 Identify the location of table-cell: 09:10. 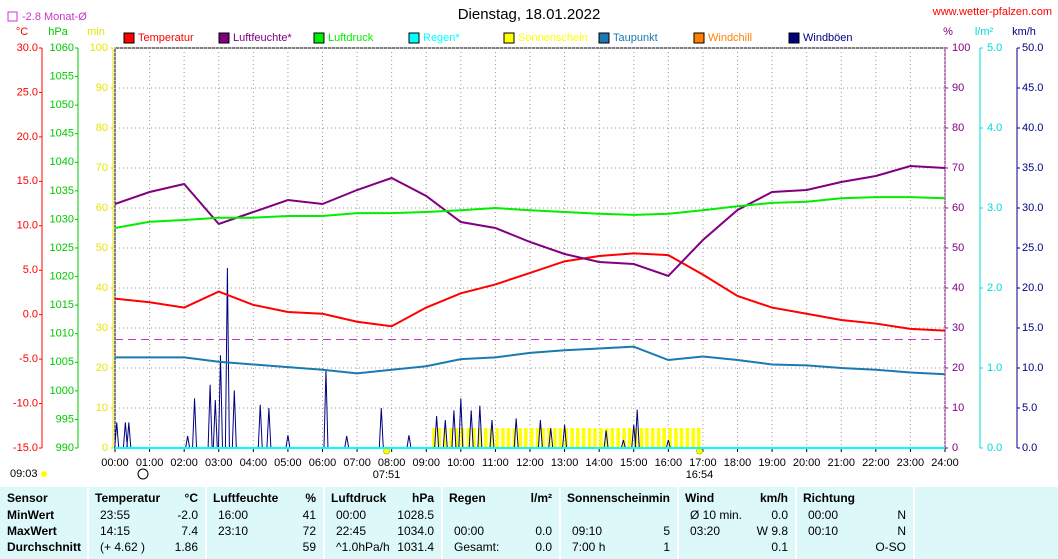
(587, 531).